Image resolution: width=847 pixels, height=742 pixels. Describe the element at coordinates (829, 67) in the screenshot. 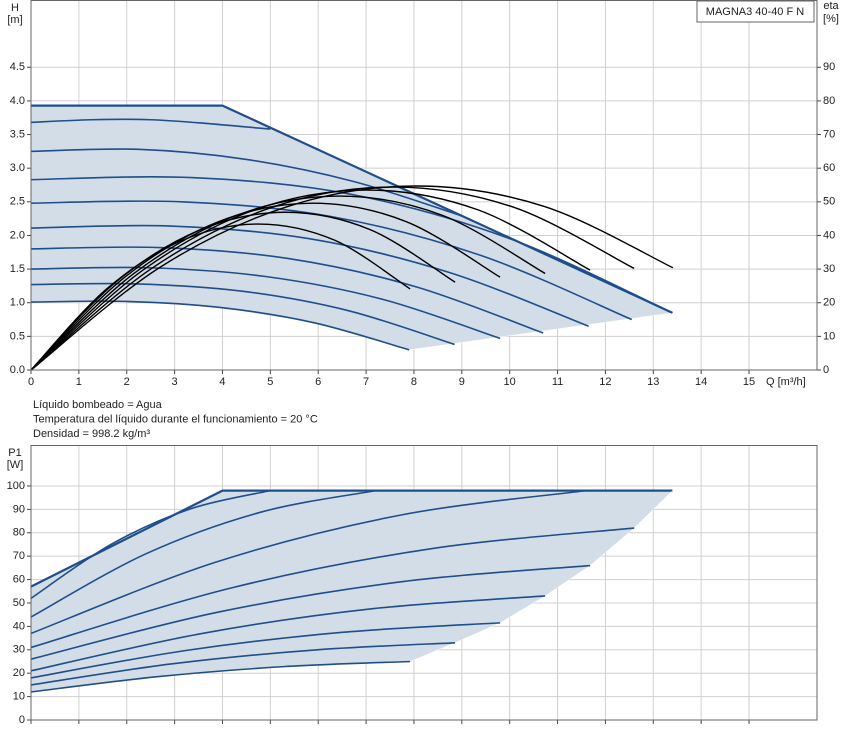

I see `y2-tick-label: 90` at that location.